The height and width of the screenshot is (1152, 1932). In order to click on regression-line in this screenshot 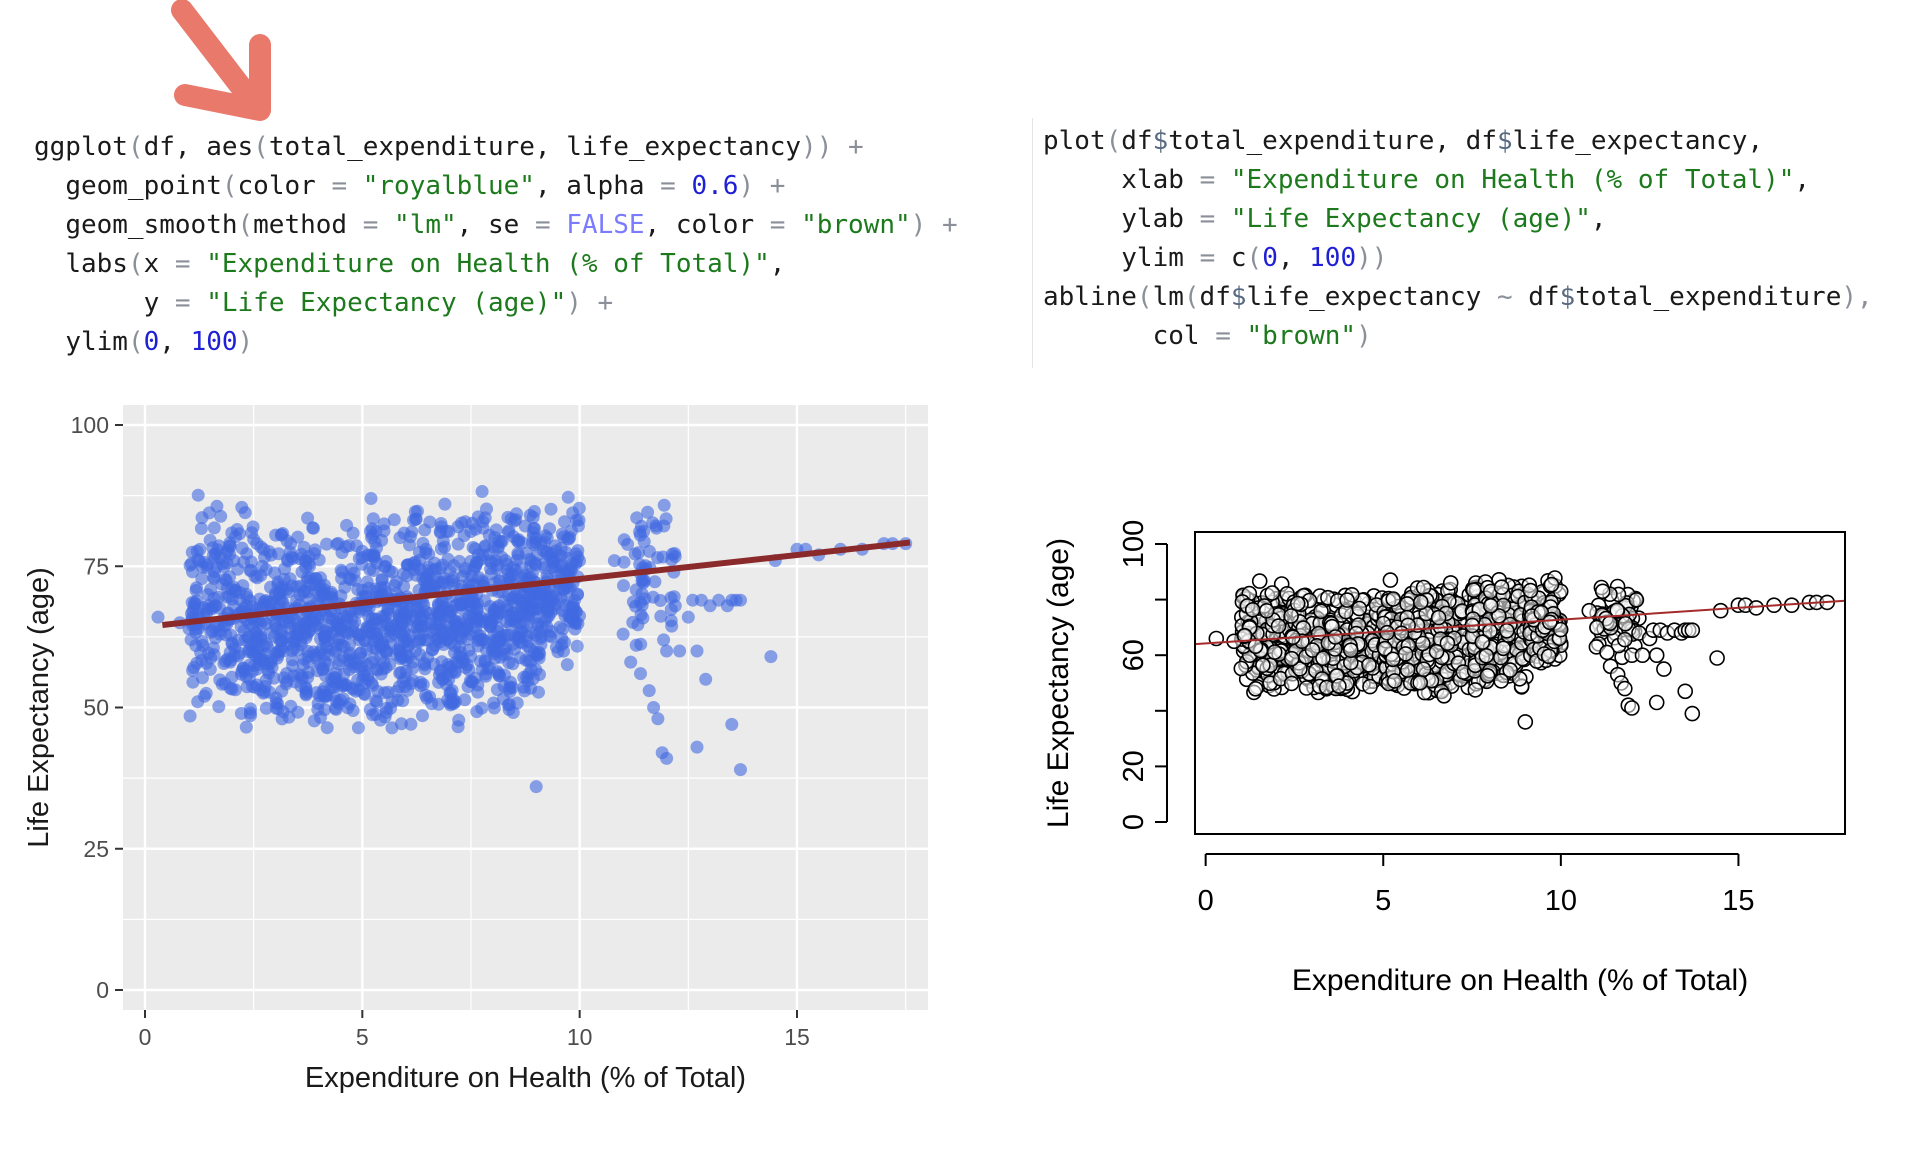, I will do `click(1520, 622)`.